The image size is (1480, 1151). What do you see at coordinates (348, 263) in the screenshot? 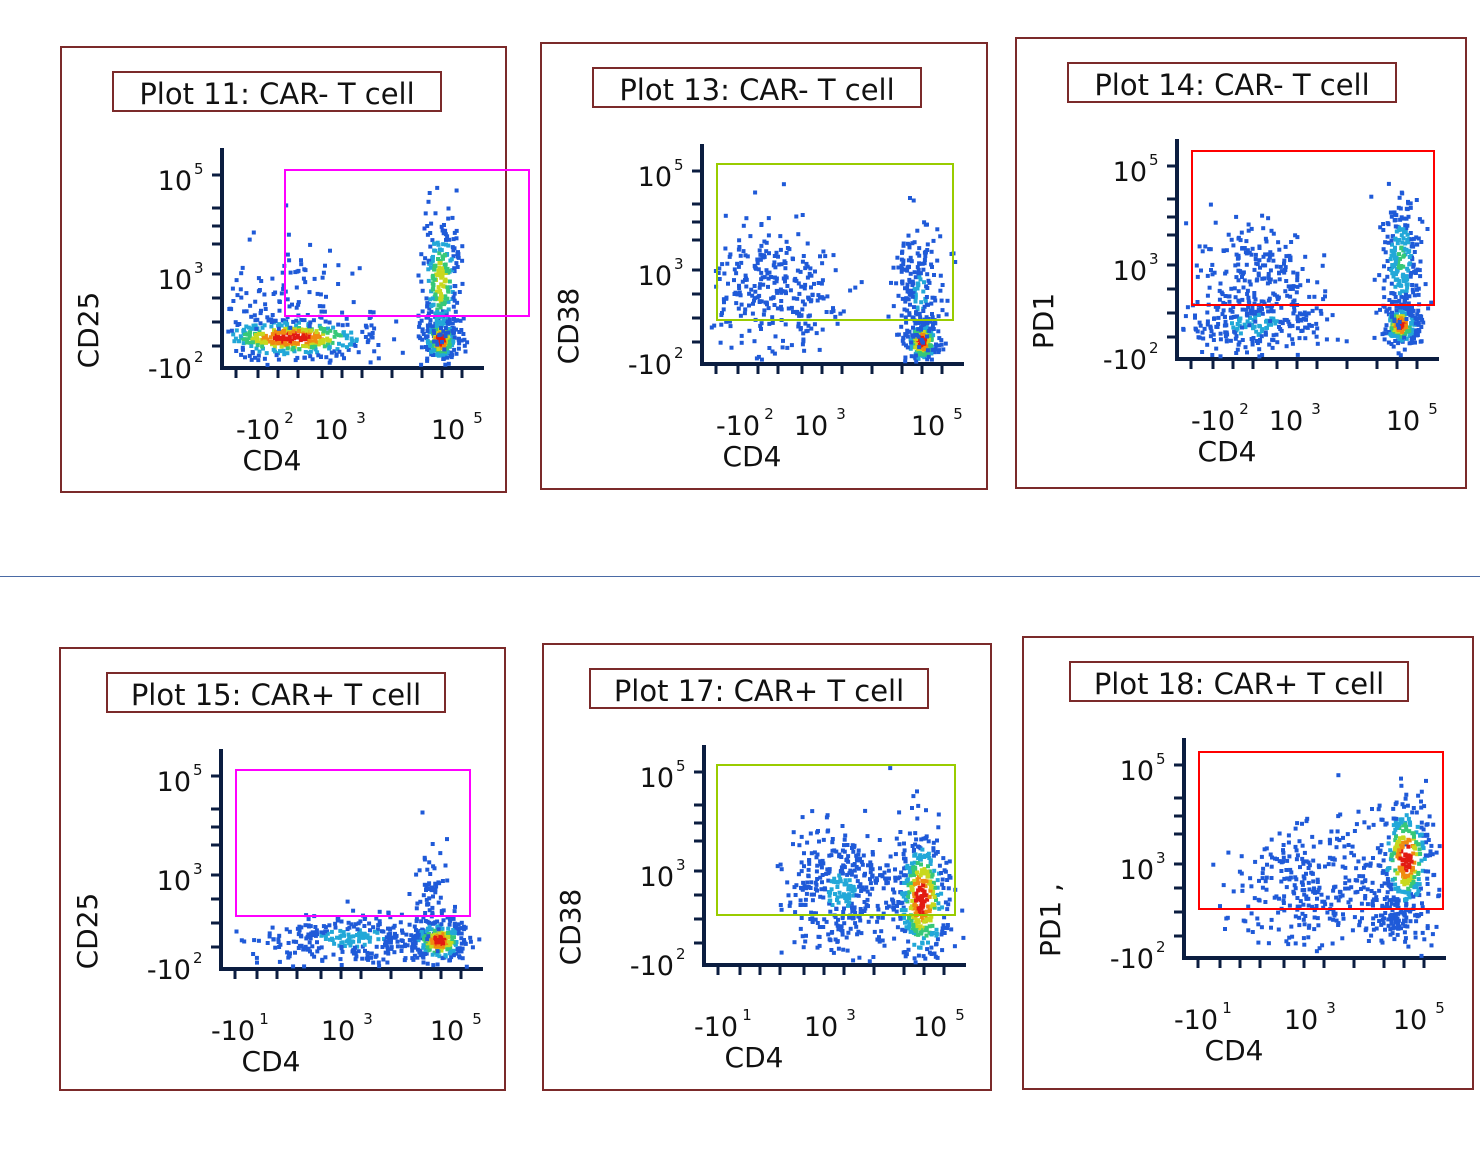
I see `plot-scatter` at bounding box center [348, 263].